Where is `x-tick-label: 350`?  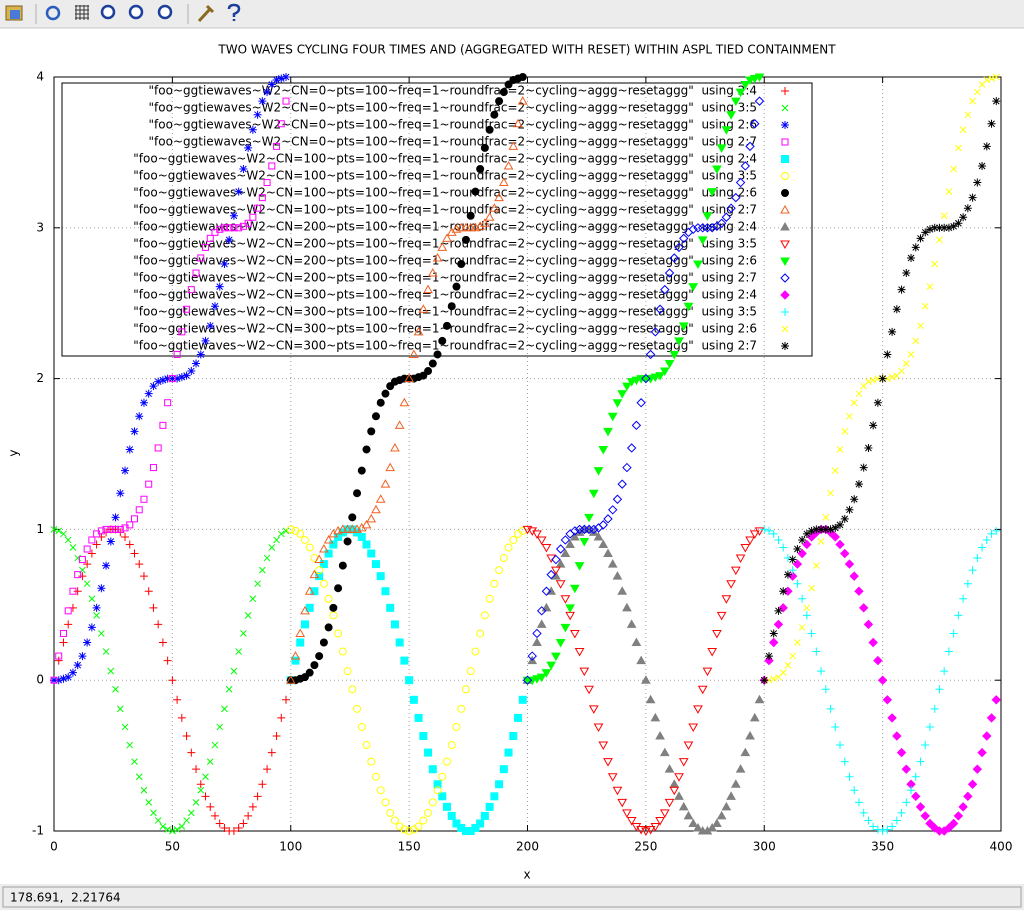
x-tick-label: 350 is located at coordinates (882, 847).